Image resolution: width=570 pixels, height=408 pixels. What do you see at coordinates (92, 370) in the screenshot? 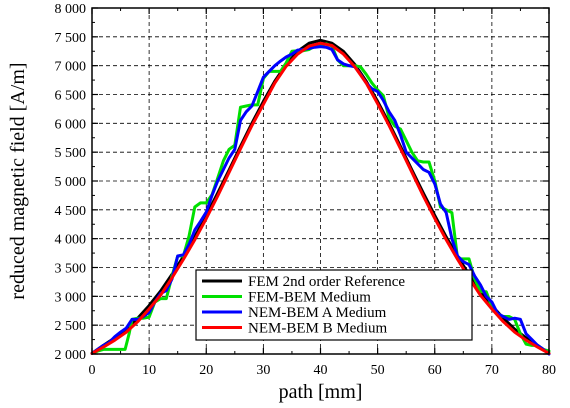
I see `x-tick-label: 0` at bounding box center [92, 370].